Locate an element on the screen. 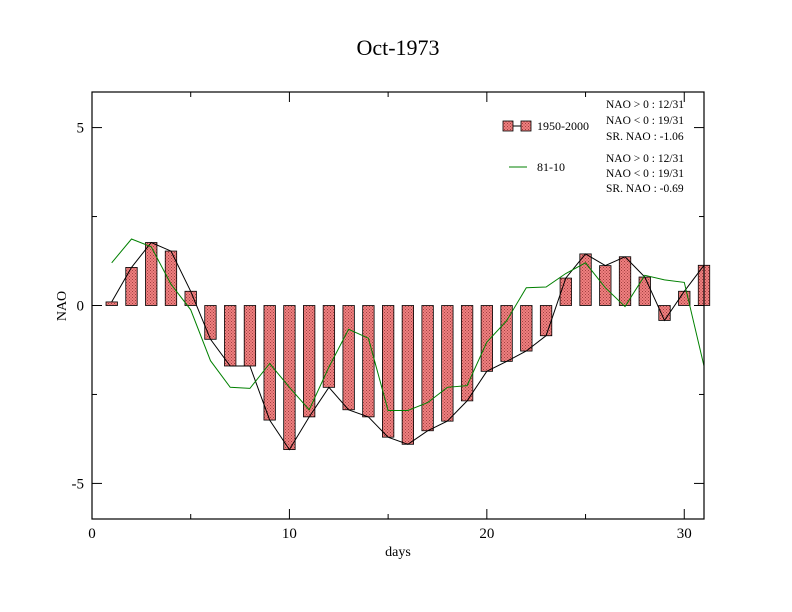 Image resolution: width=792 pixels, height=612 pixels. y-tick-label--5: -5 is located at coordinates (78, 484).